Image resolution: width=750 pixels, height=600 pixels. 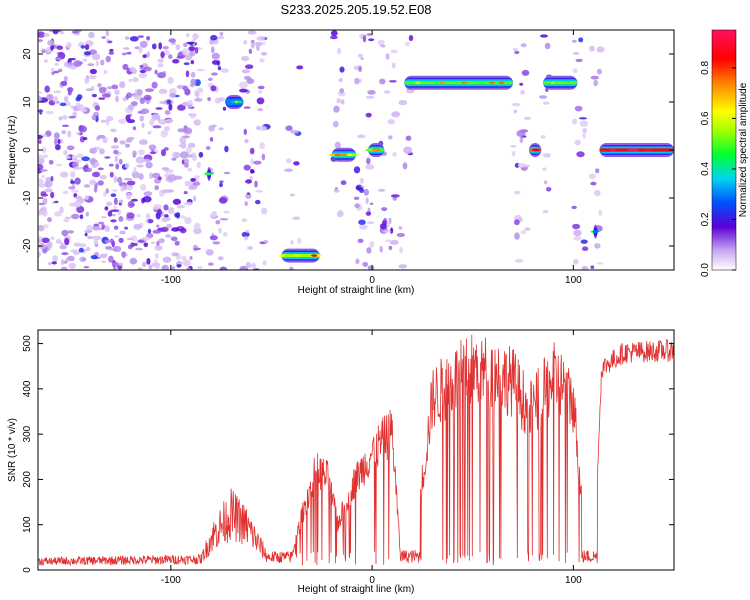 What do you see at coordinates (27, 245) in the screenshot?
I see `spectrogram-ytick-label: -20` at bounding box center [27, 245].